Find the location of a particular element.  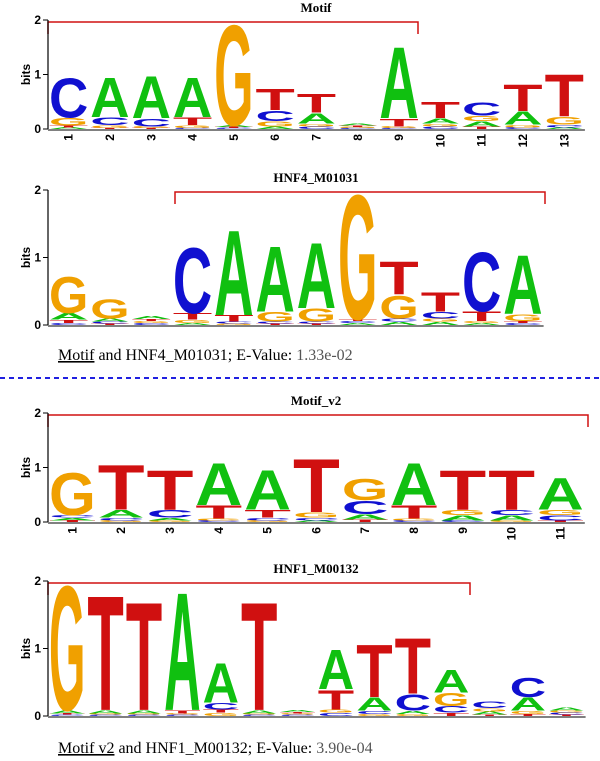

x-tick-label: 3 is located at coordinates (170, 530).